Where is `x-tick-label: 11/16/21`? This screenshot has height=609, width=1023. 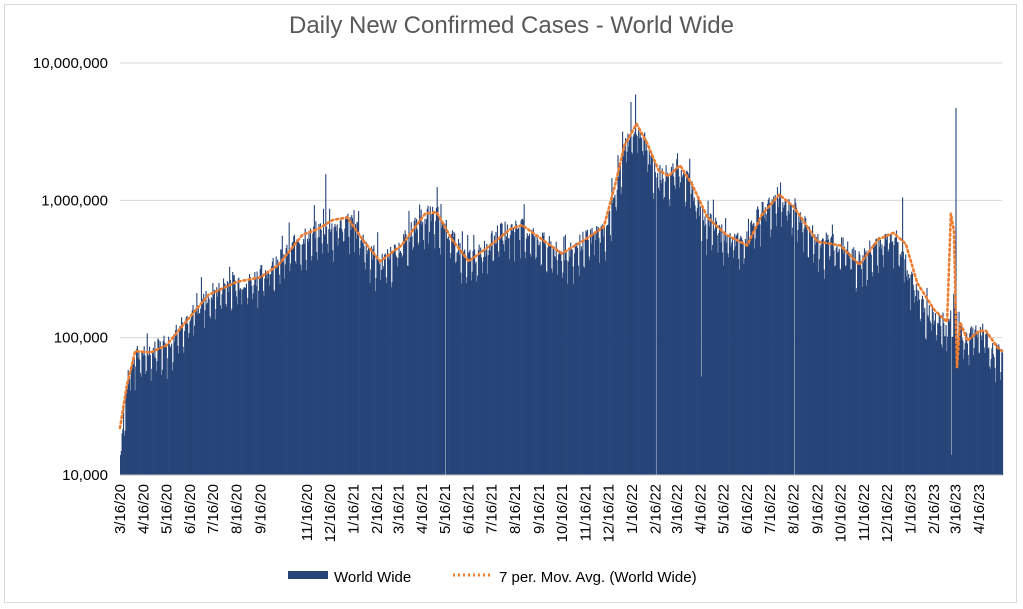
x-tick-label: 11/16/21 is located at coordinates (585, 512).